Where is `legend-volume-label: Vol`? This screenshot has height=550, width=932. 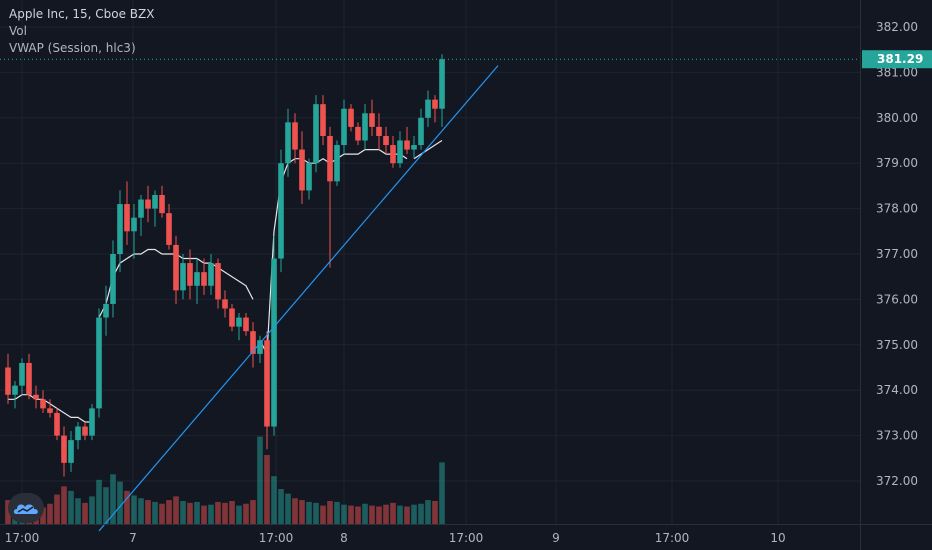 legend-volume-label: Vol is located at coordinates (18, 31).